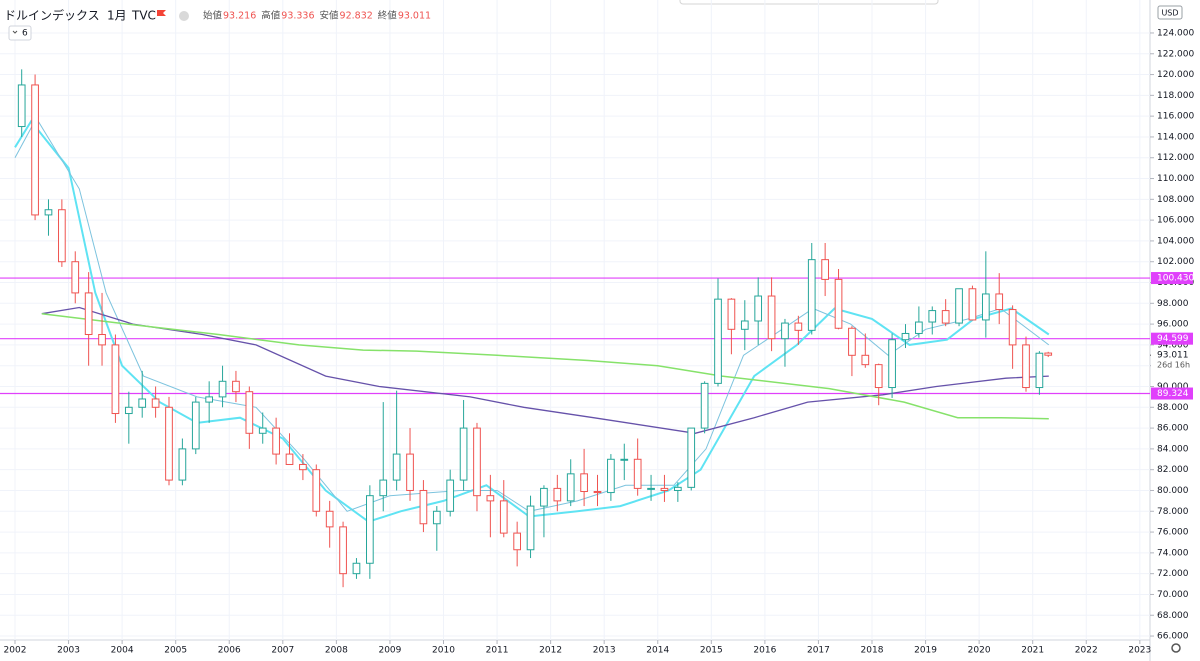 Image resolution: width=1200 pixels, height=661 pixels. Describe the element at coordinates (1173, 408) in the screenshot. I see `y-tick-label: 88.000` at that location.